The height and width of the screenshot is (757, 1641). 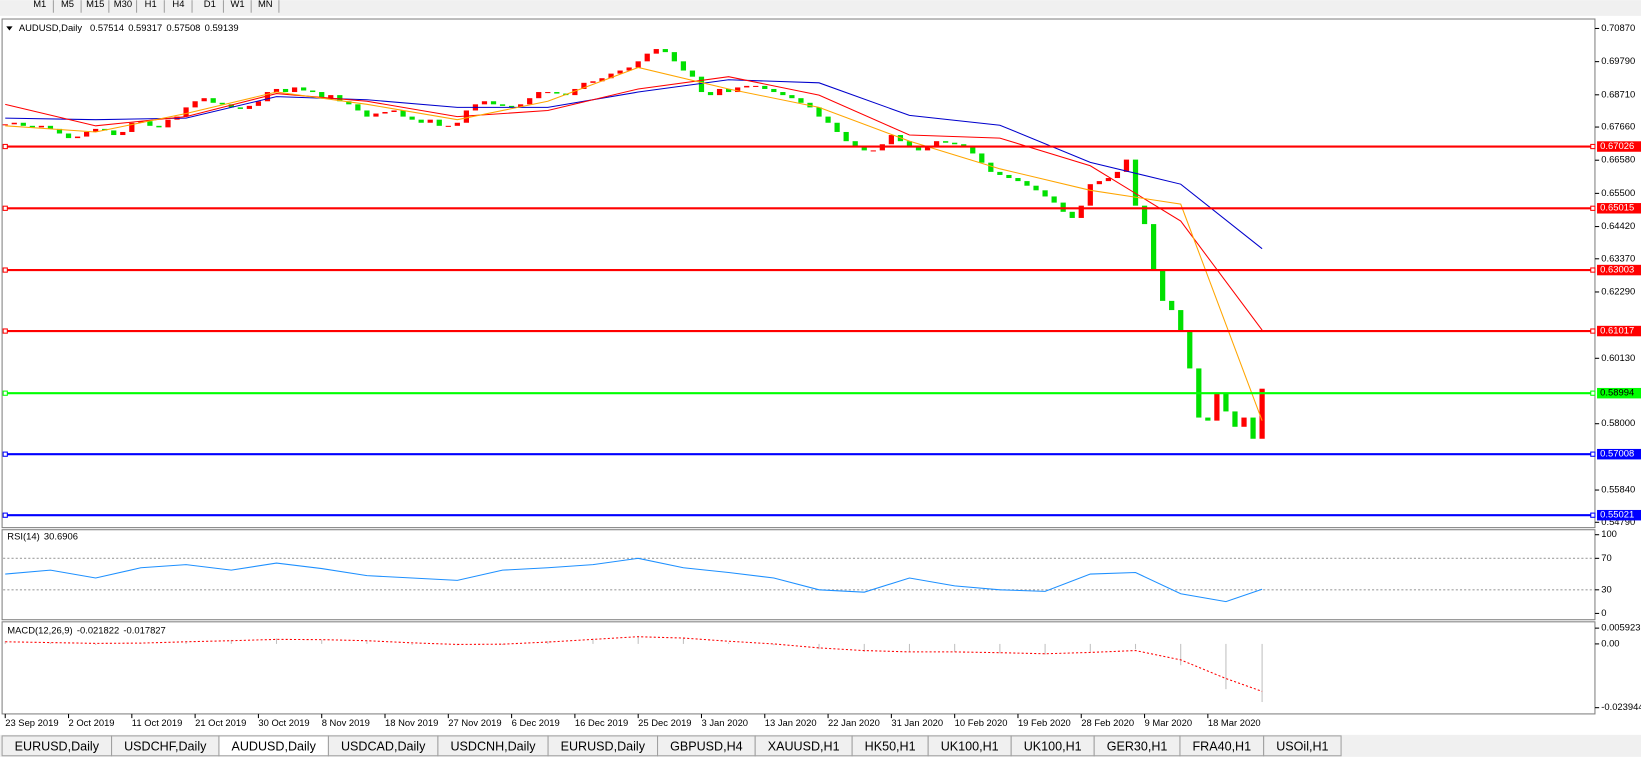 What do you see at coordinates (67, 4) in the screenshot?
I see `timeframe-button: M5` at bounding box center [67, 4].